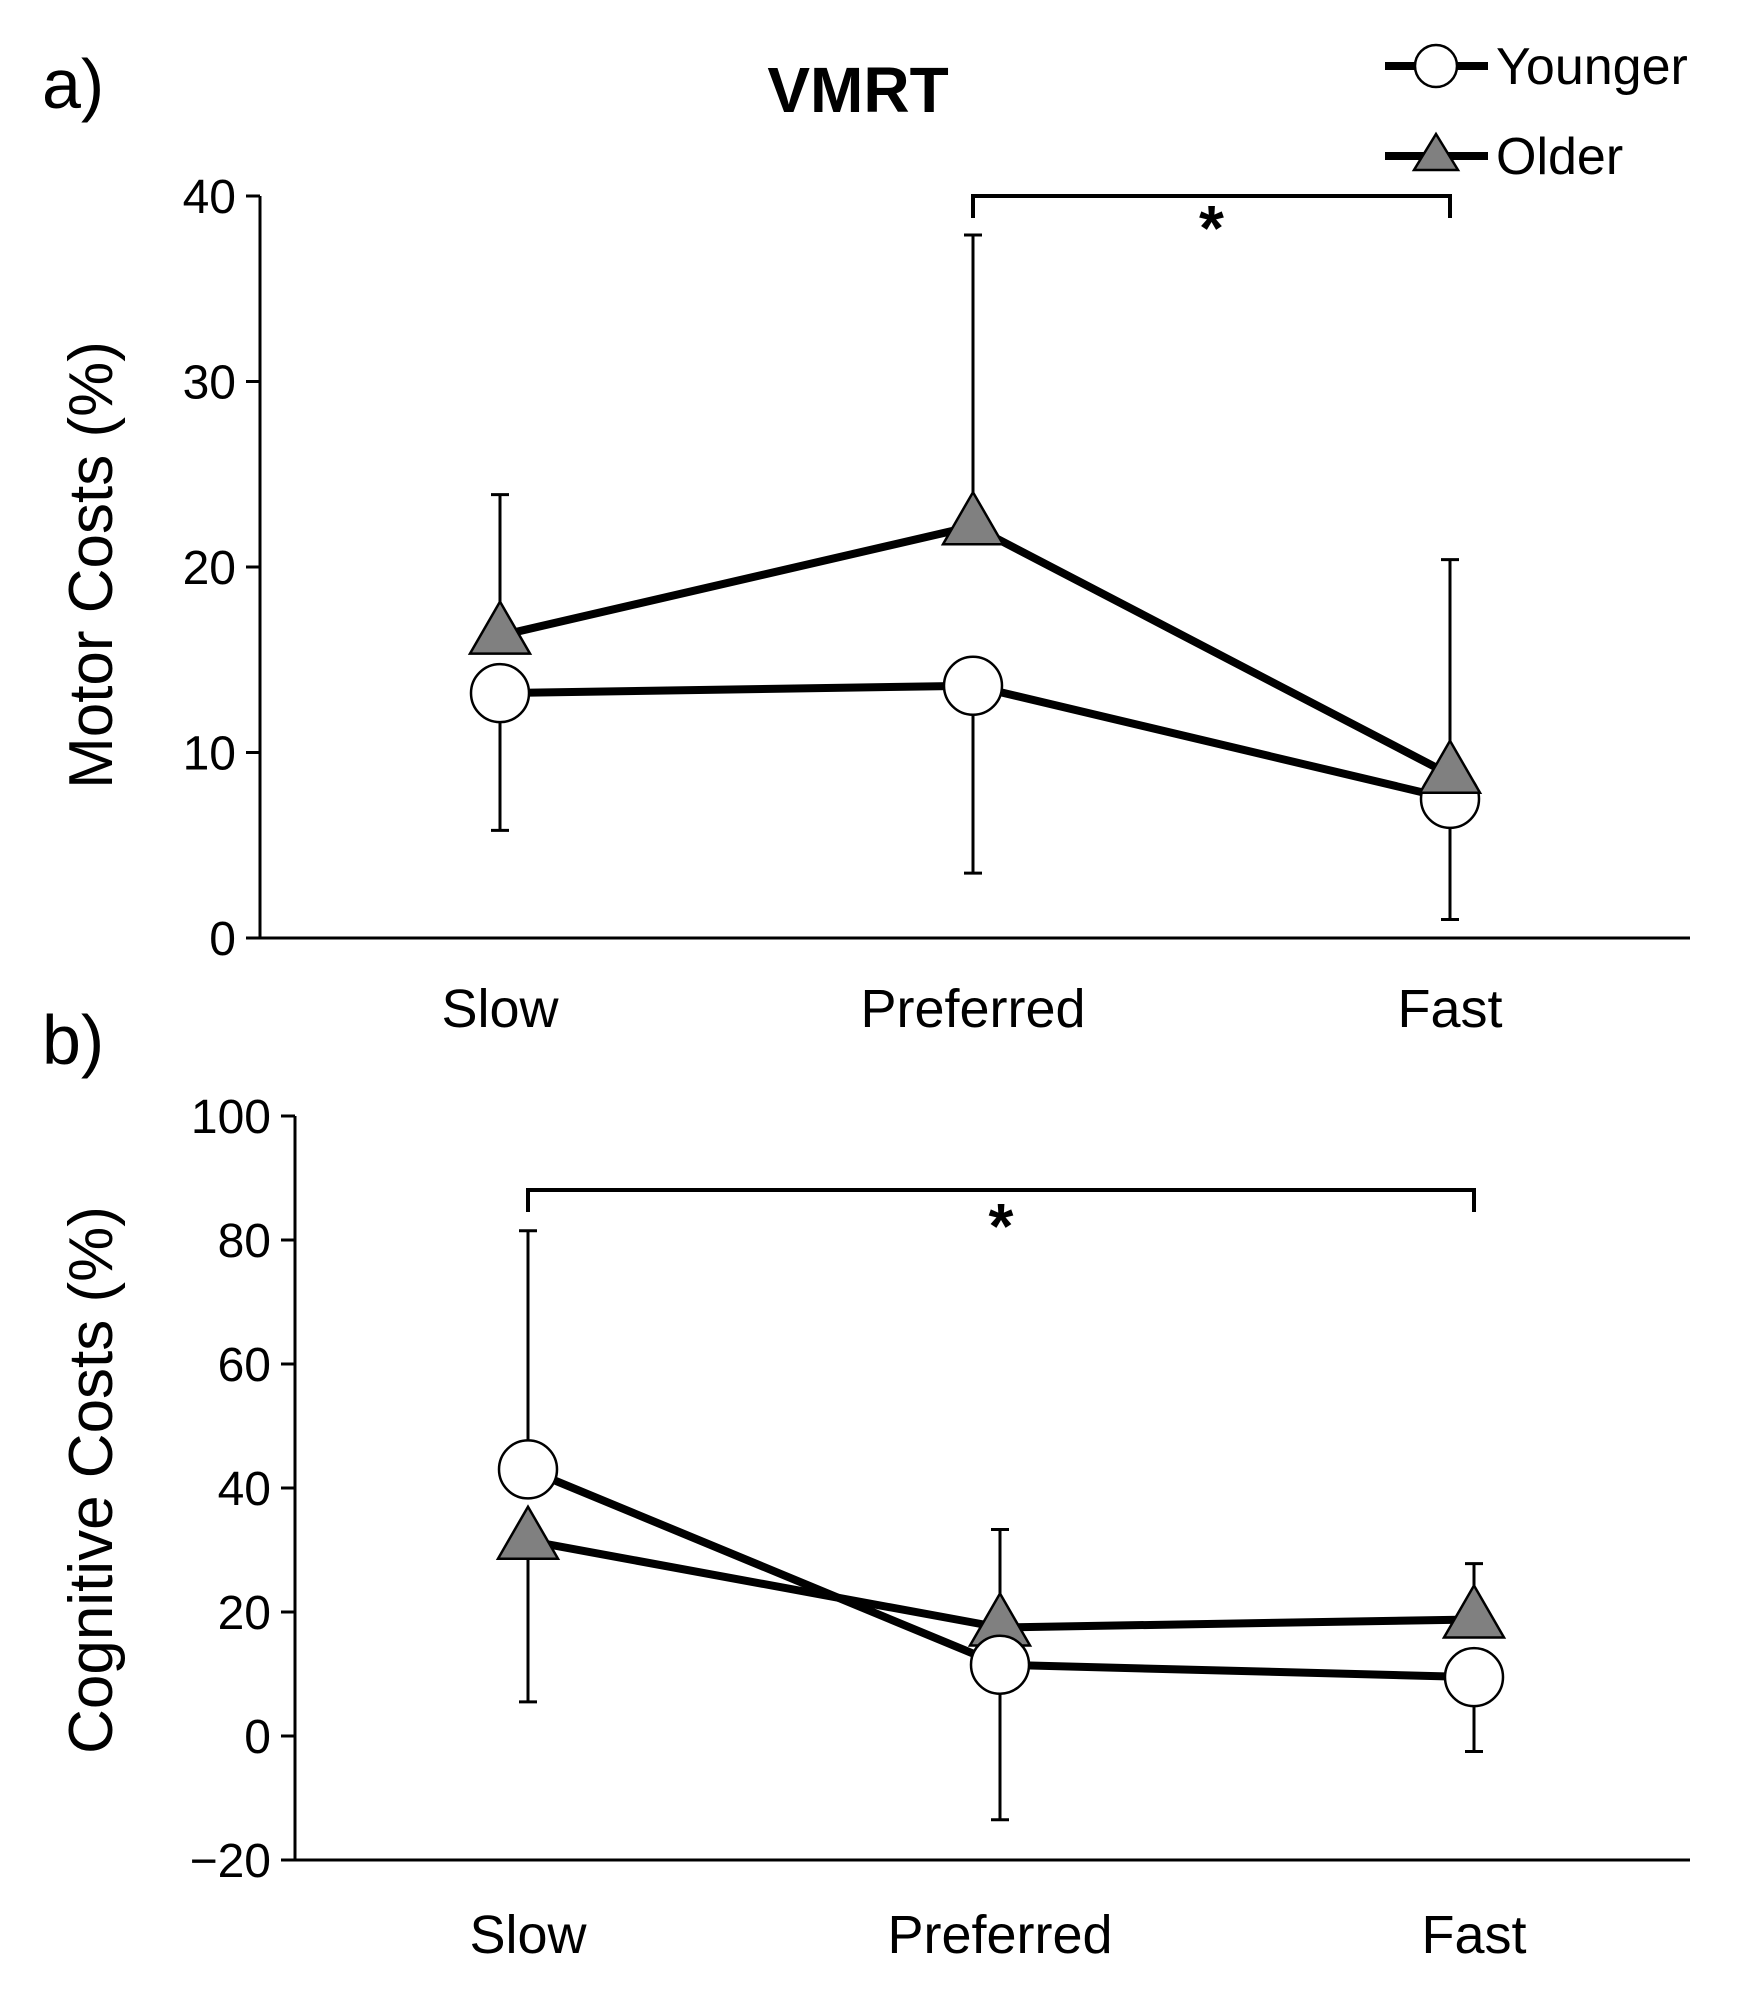  What do you see at coordinates (1436, 66) in the screenshot?
I see `legend-circle-marker` at bounding box center [1436, 66].